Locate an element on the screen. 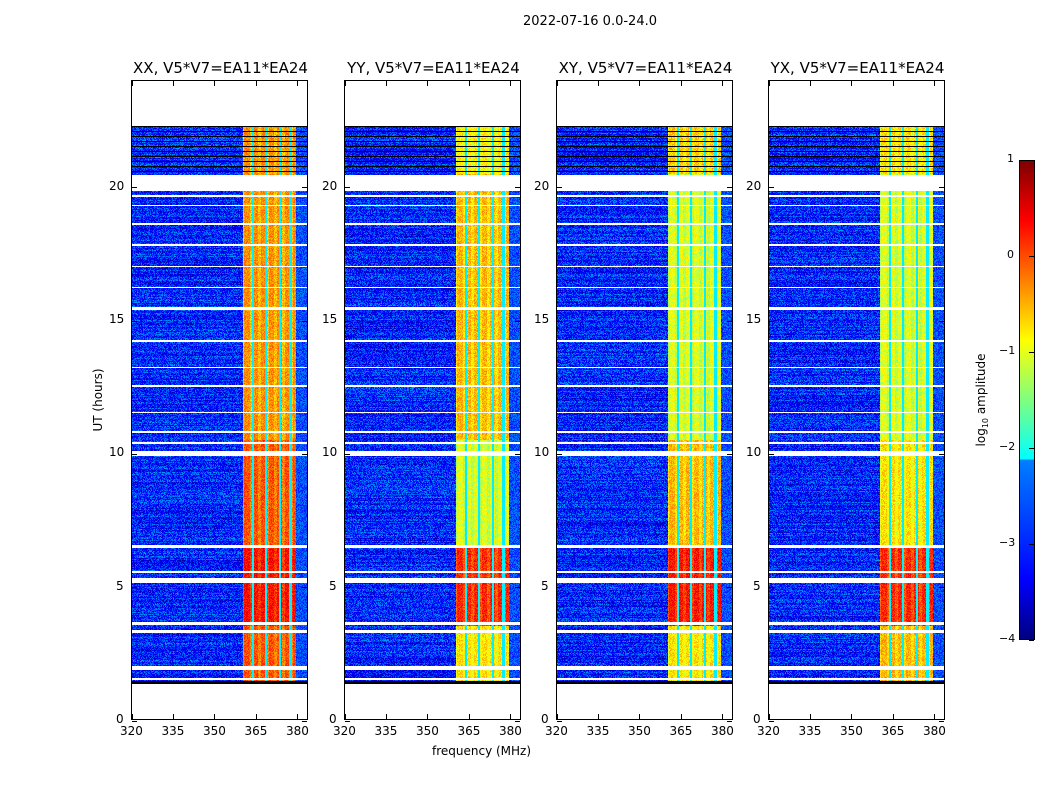 This screenshot has height=800, width=1050. spectrogram-panel: XY, V5*V7=EA11*EA24 is located at coordinates (644, 390).